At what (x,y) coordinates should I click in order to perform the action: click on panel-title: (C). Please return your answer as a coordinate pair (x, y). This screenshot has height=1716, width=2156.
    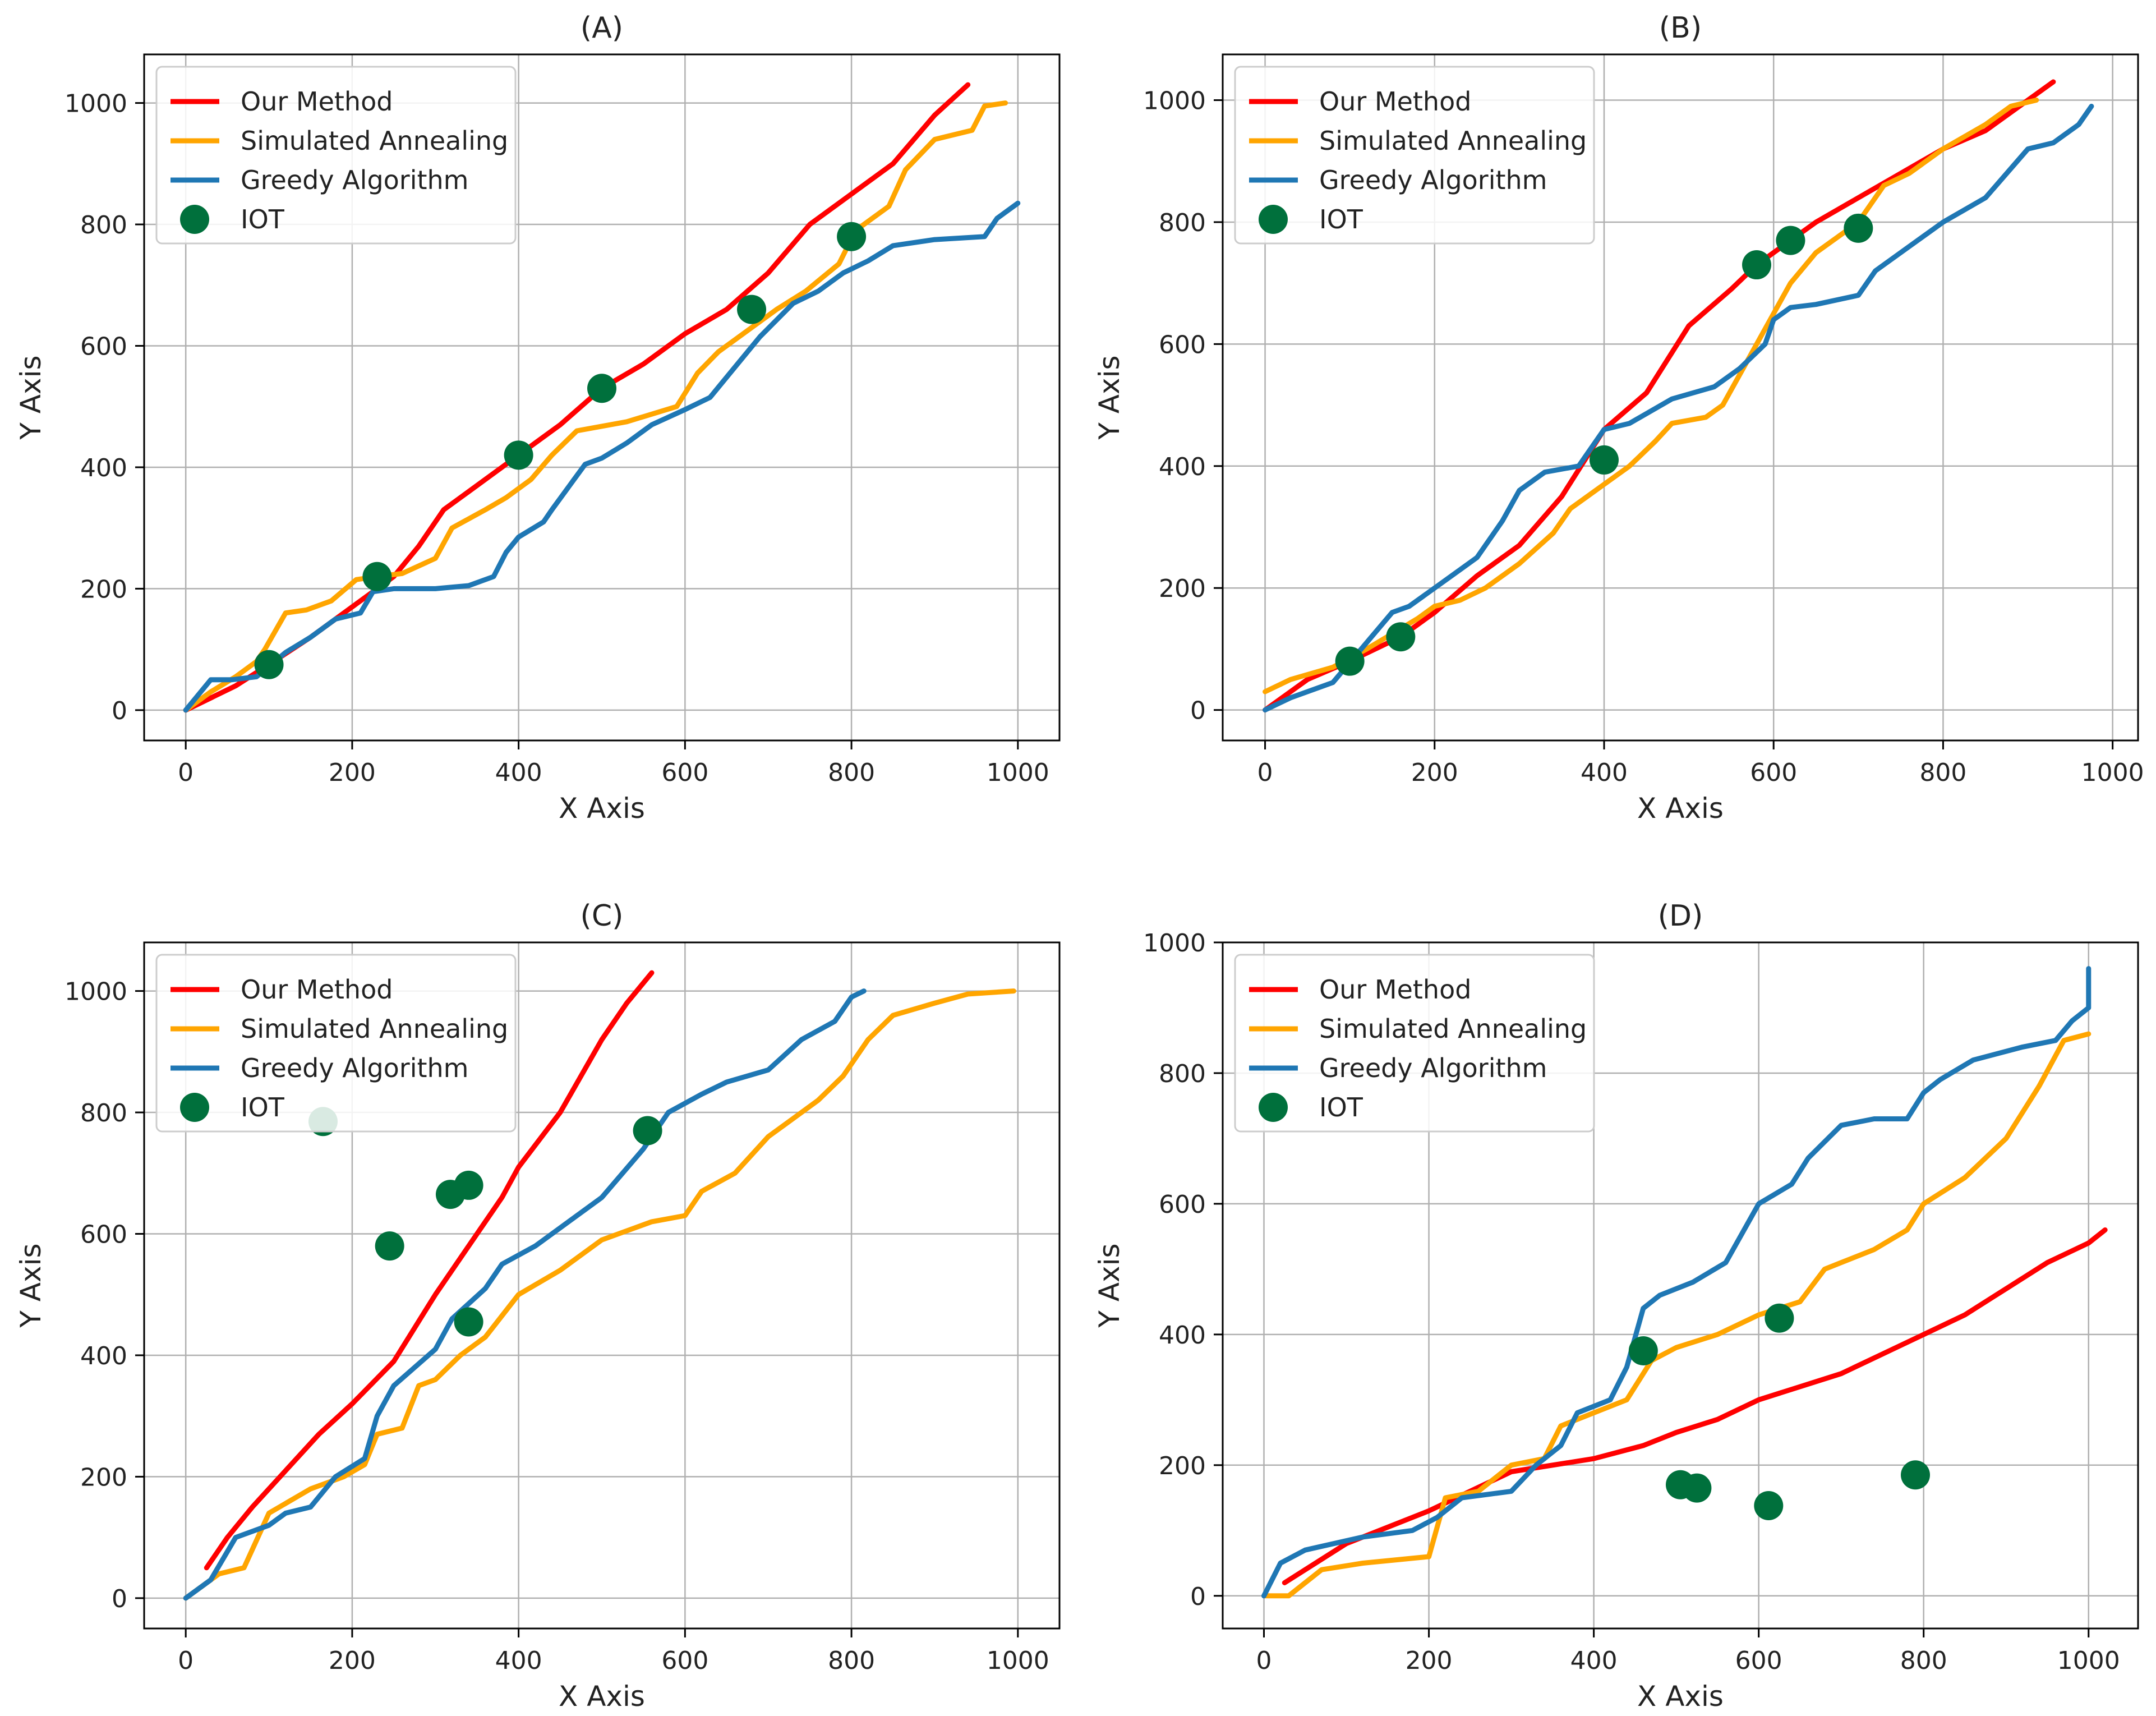
    Looking at the image, I should click on (602, 916).